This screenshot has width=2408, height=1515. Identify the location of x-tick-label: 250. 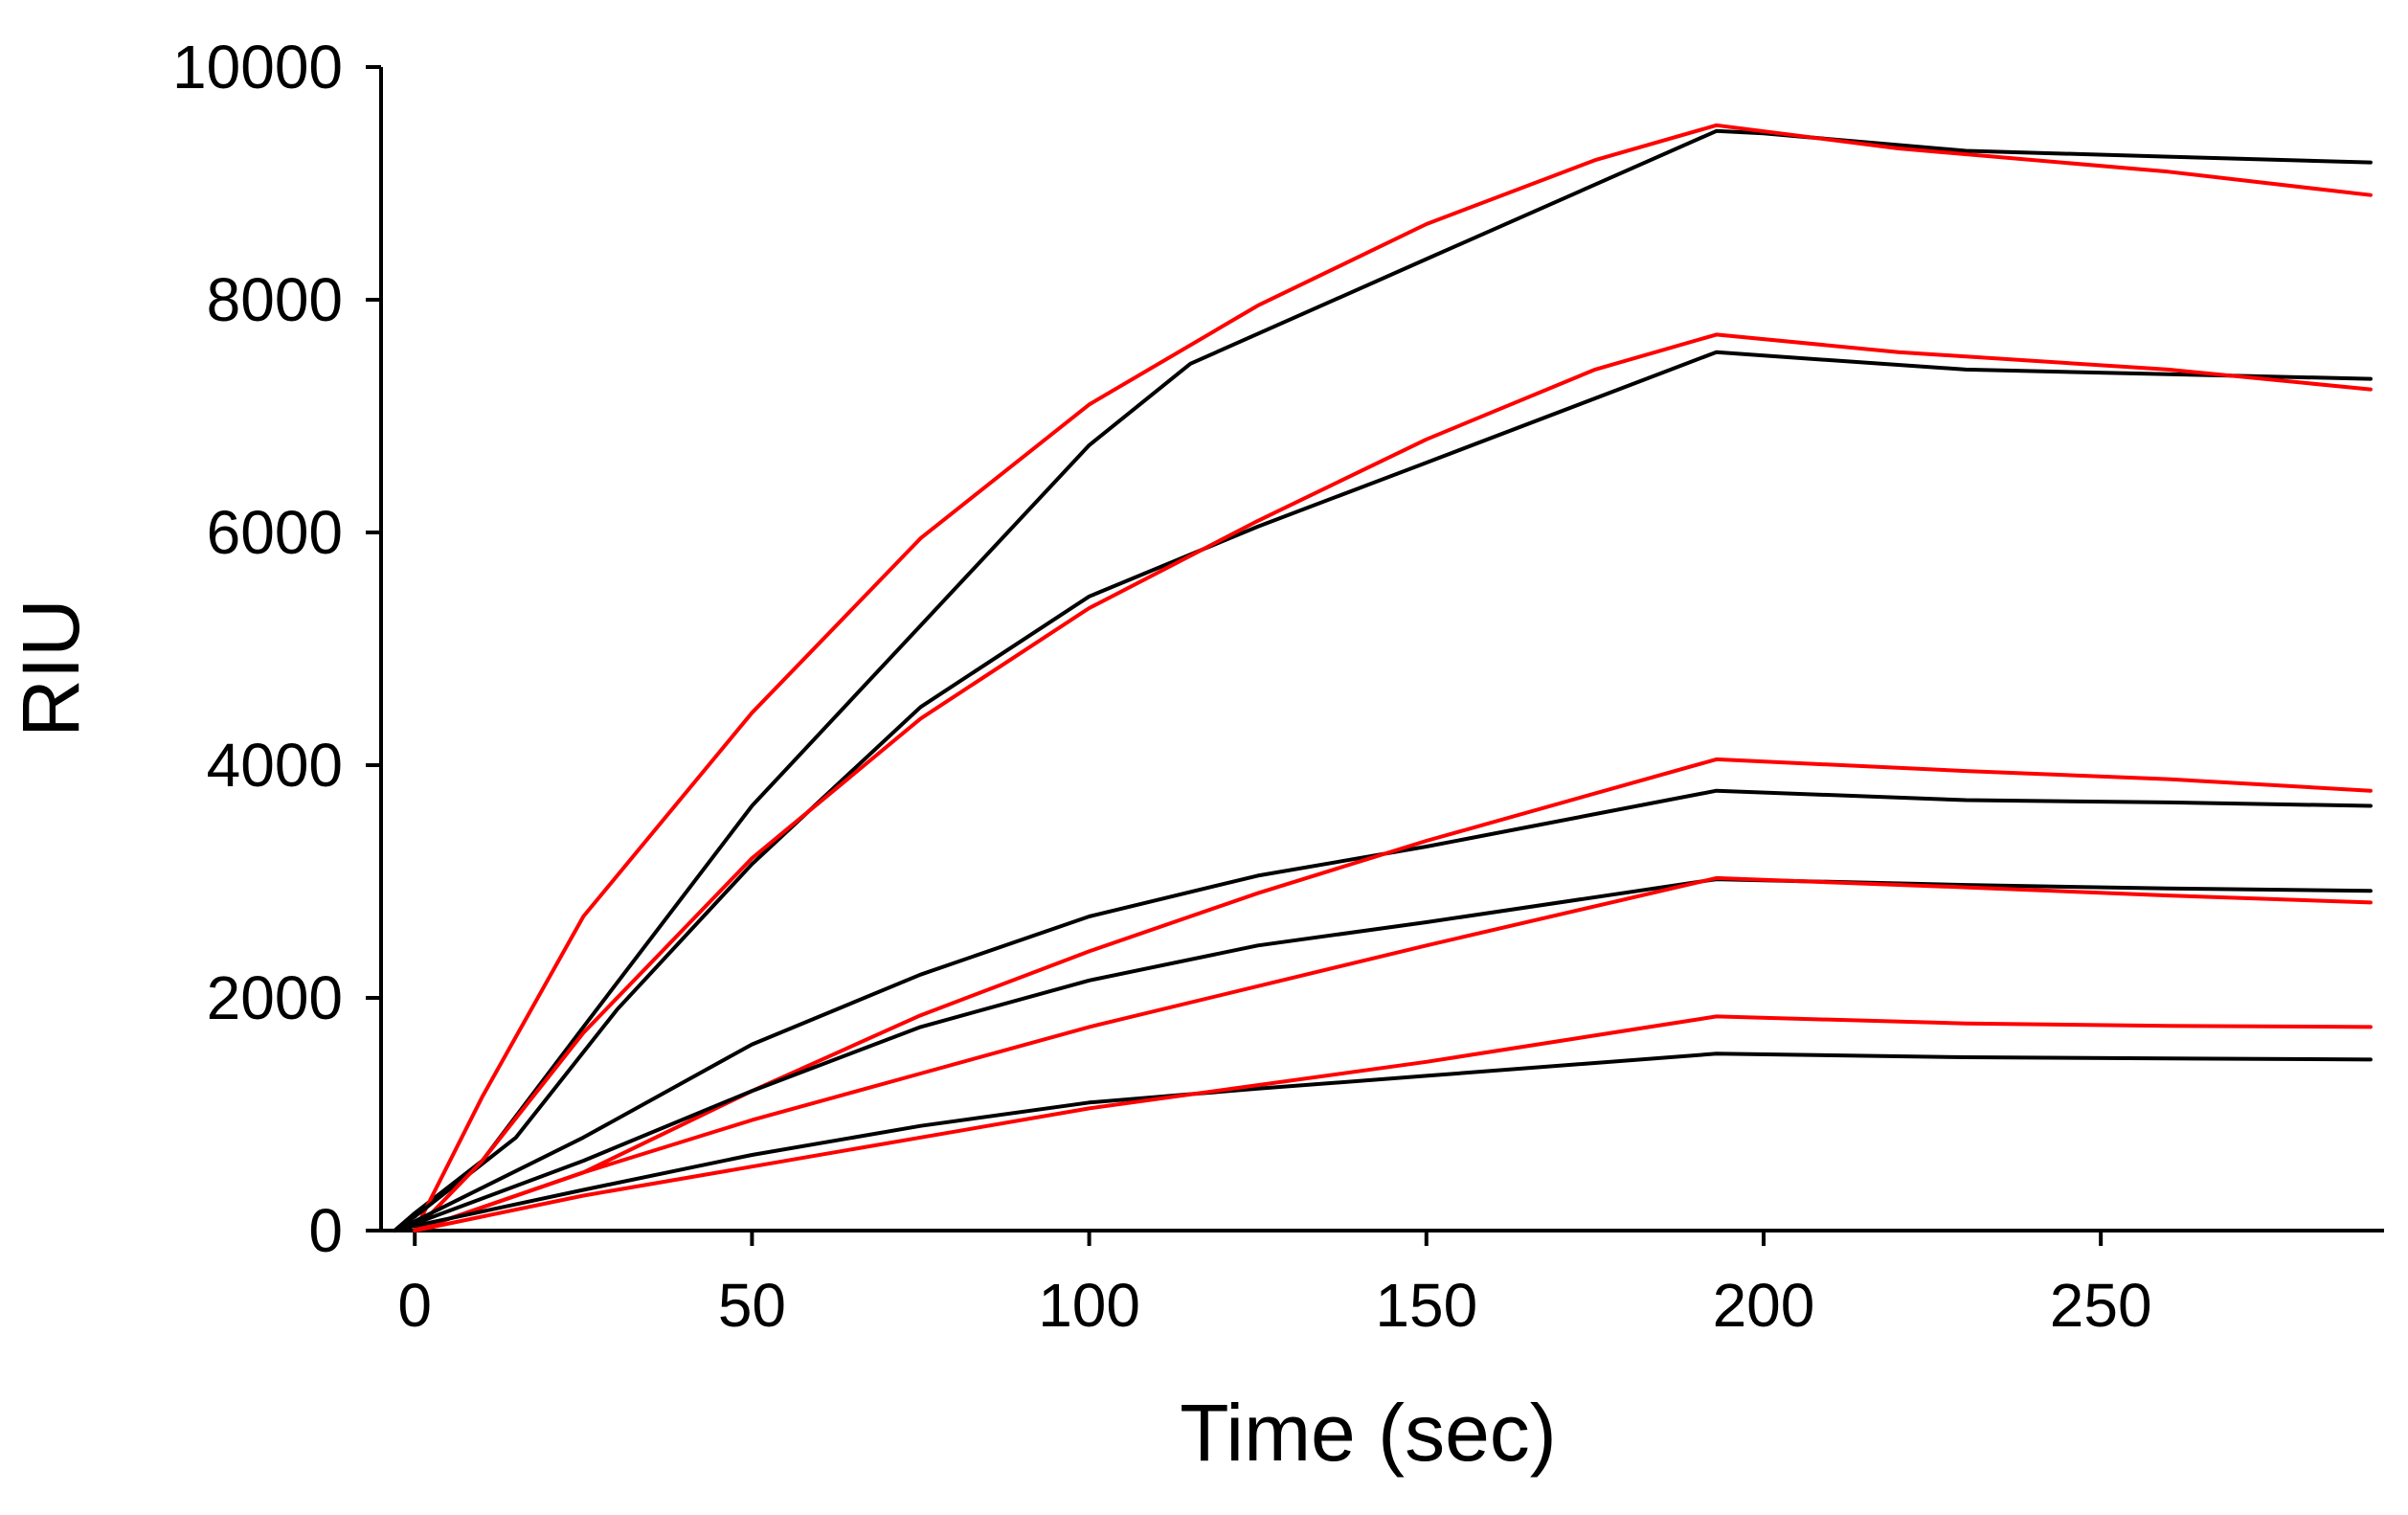
(2101, 1305).